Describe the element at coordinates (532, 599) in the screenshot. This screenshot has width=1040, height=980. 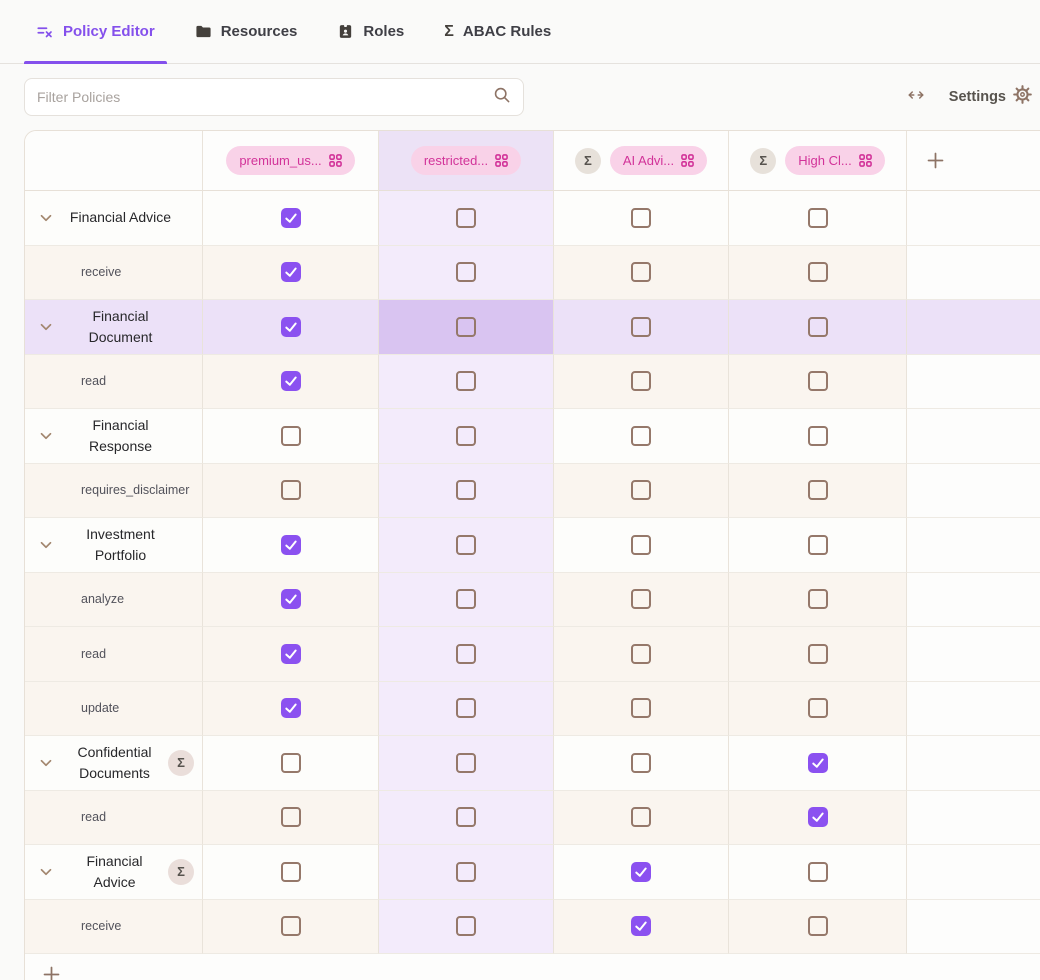
I see `matrix-row: analyze` at that location.